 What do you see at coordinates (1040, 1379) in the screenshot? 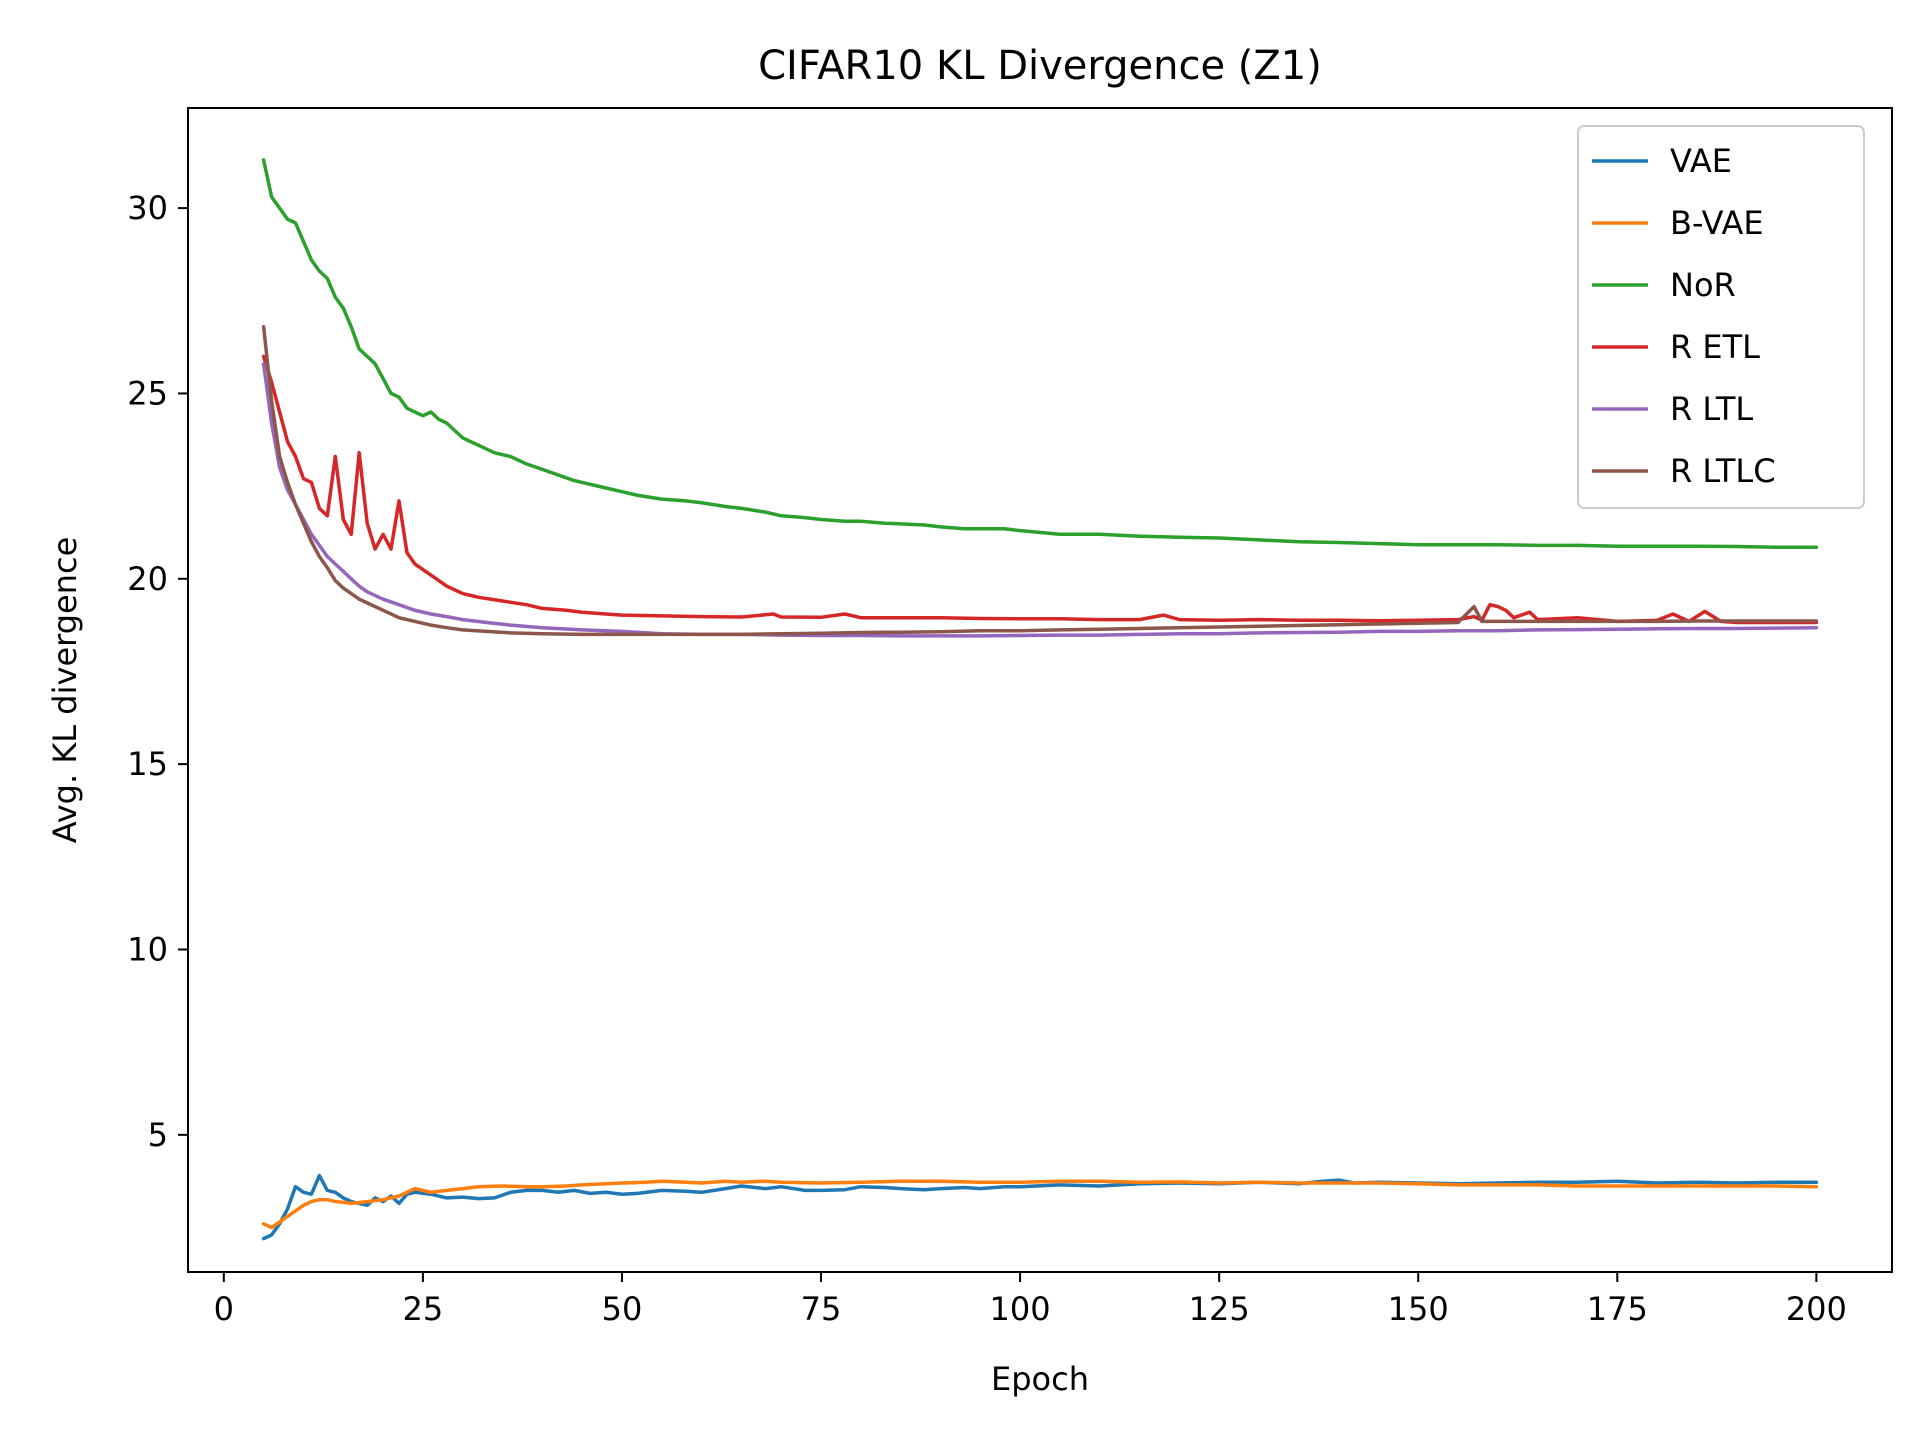
I see `x-axis-label: Epoch` at bounding box center [1040, 1379].